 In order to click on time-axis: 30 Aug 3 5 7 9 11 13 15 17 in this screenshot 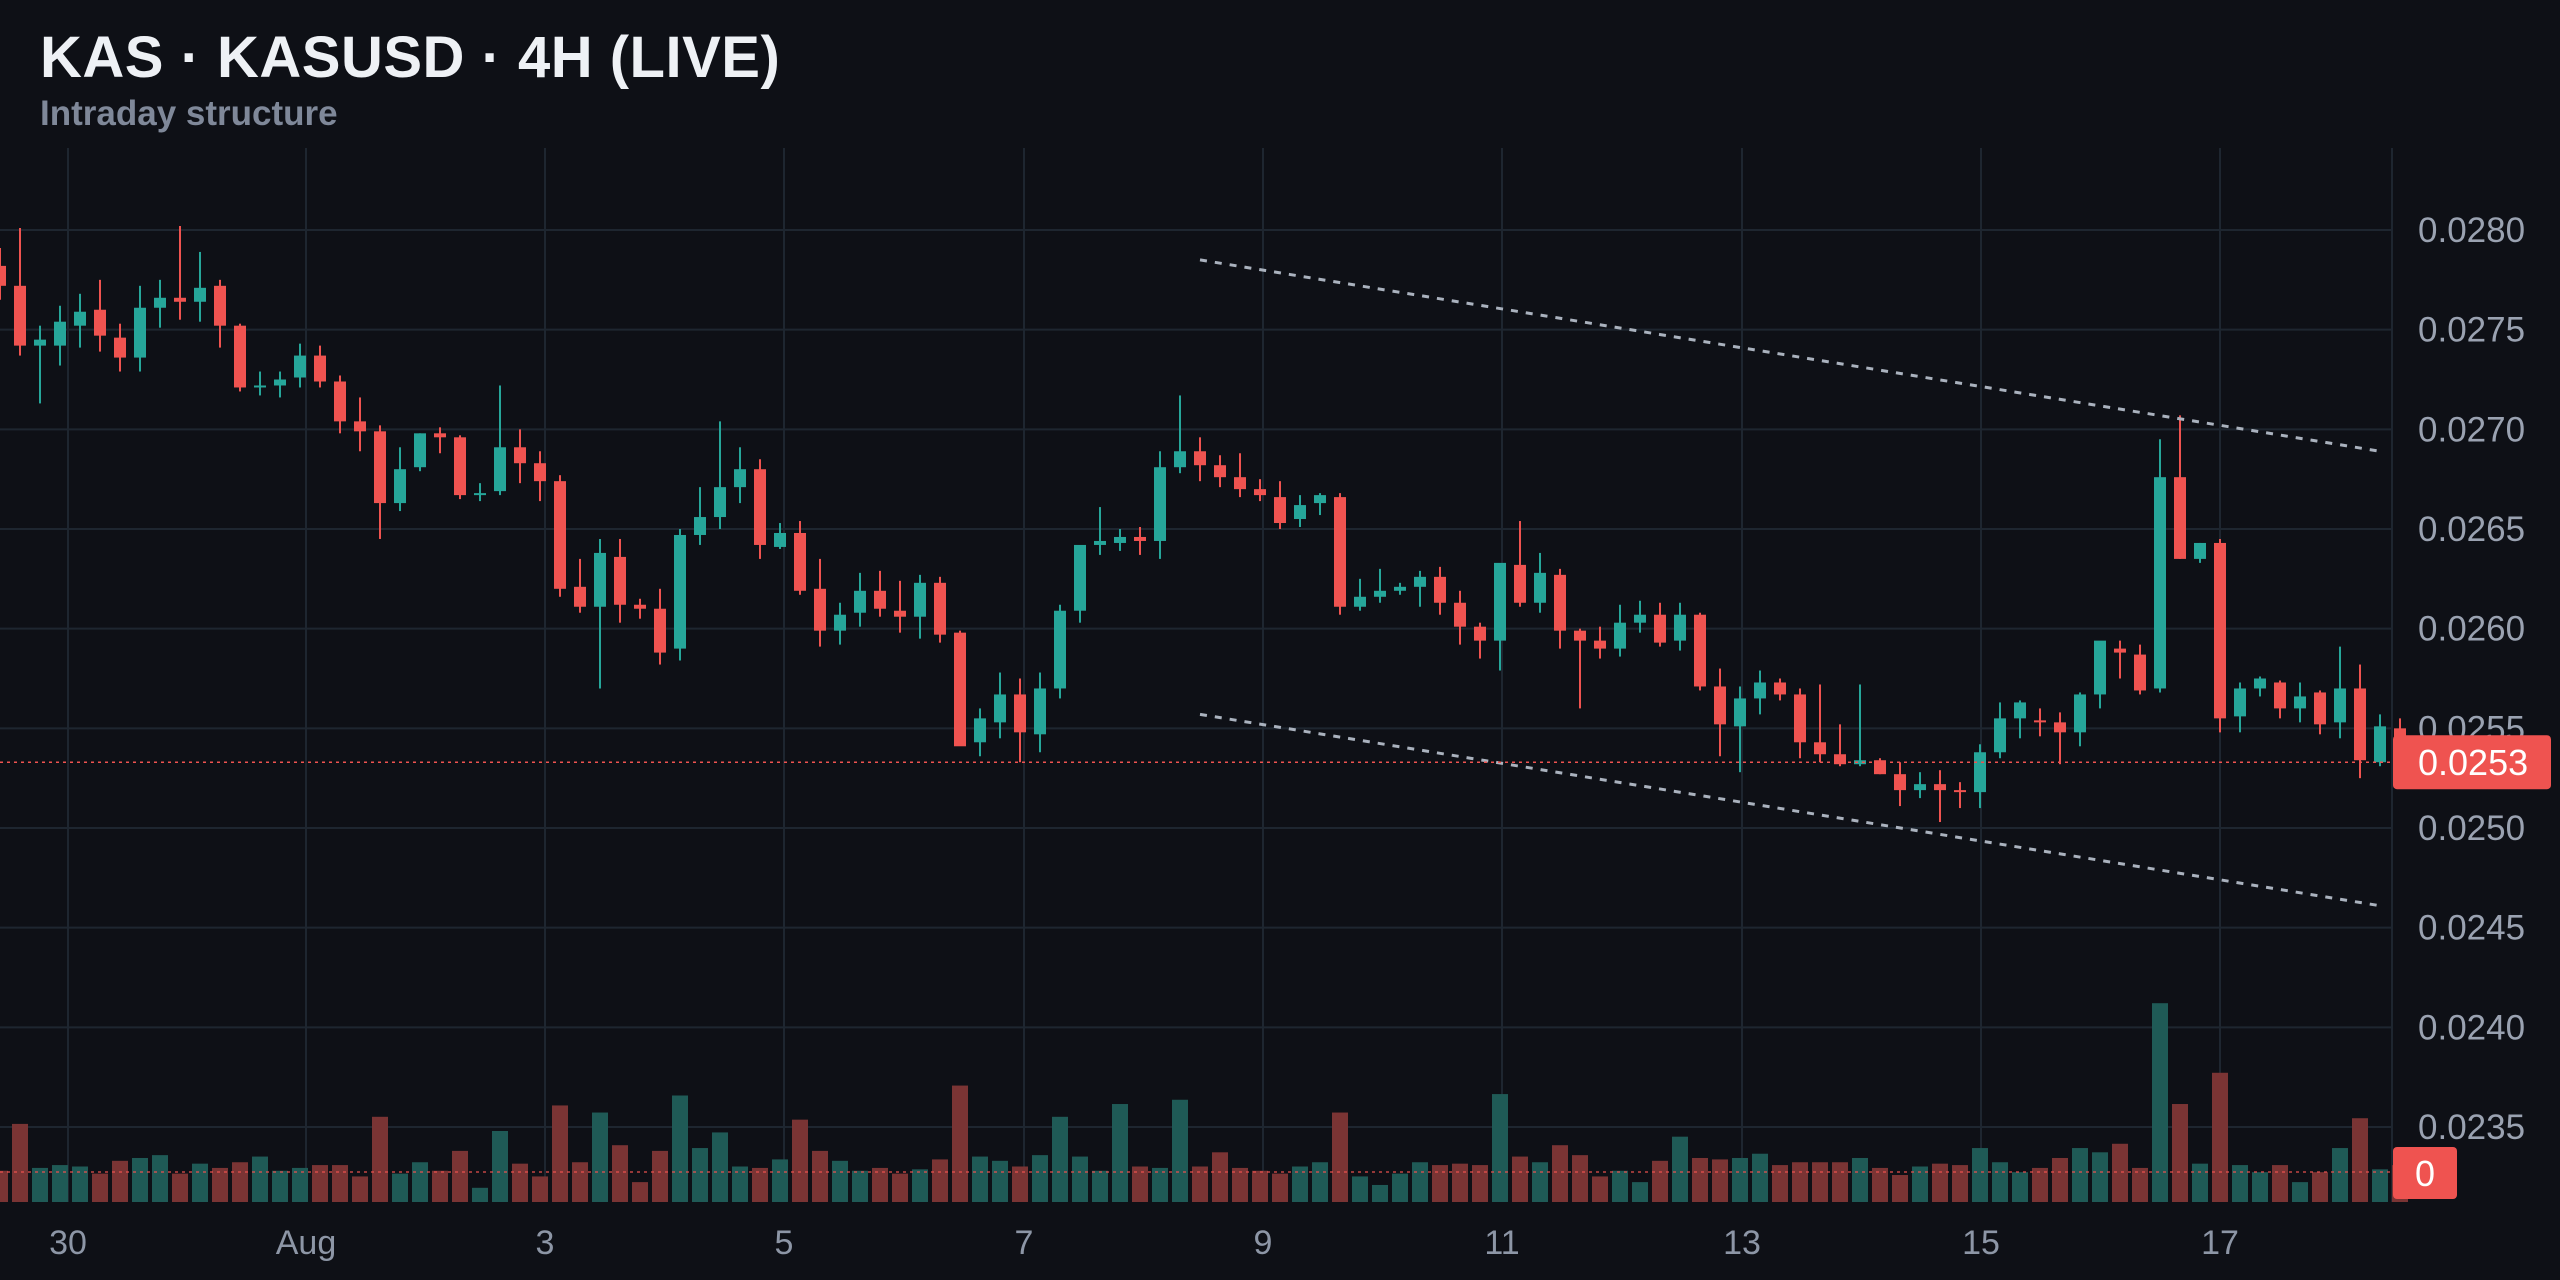, I will do `click(1144, 1243)`.